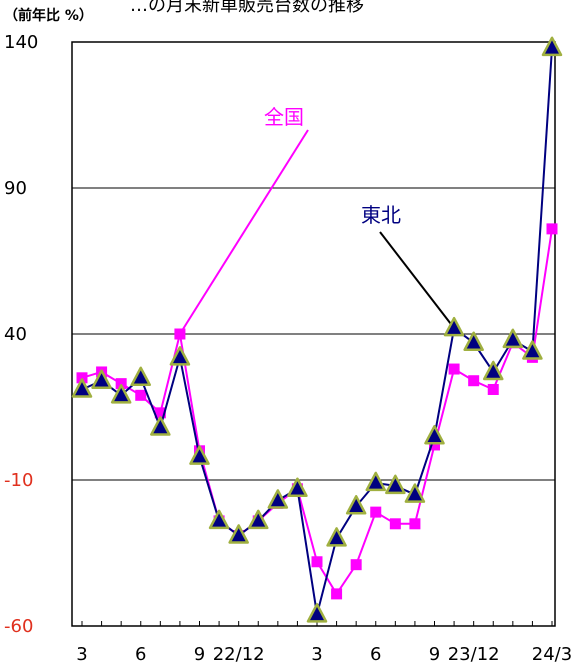 The width and height of the screenshot is (575, 667). Describe the element at coordinates (21, 42) in the screenshot. I see `y-tick-label: 140` at that location.